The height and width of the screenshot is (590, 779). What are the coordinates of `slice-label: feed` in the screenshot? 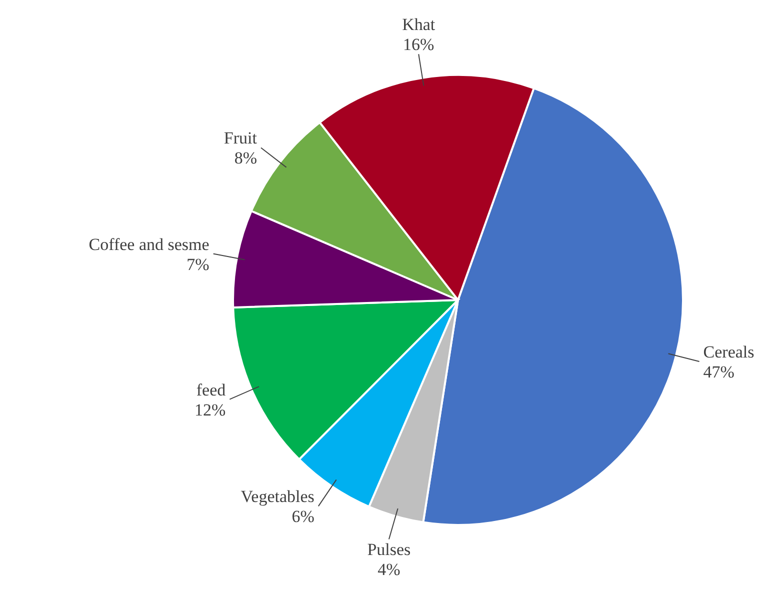 It's located at (211, 390).